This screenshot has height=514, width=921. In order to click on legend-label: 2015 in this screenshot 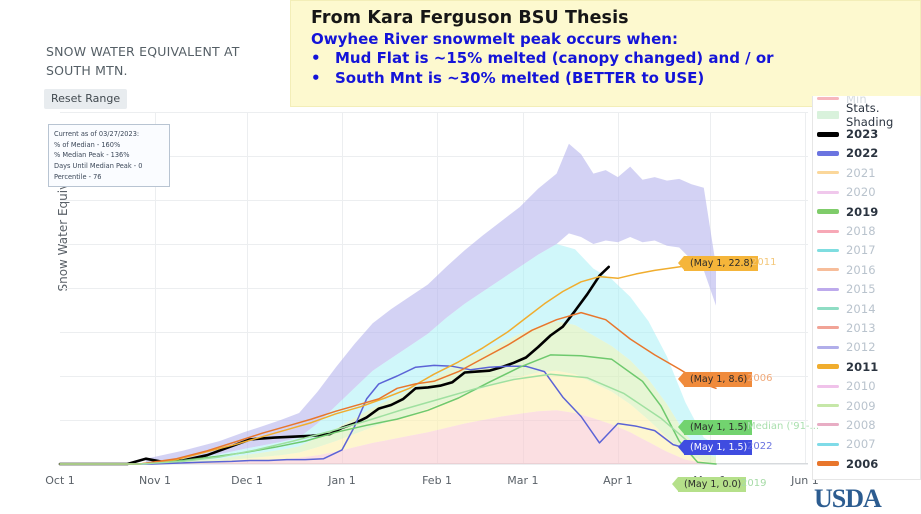, I will do `click(861, 289)`.